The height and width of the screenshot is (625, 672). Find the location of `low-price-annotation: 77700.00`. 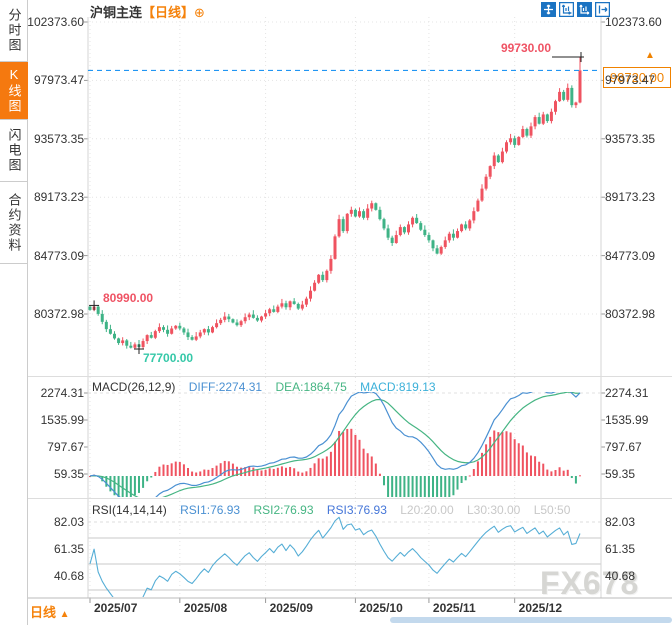

low-price-annotation: 77700.00 is located at coordinates (168, 358).